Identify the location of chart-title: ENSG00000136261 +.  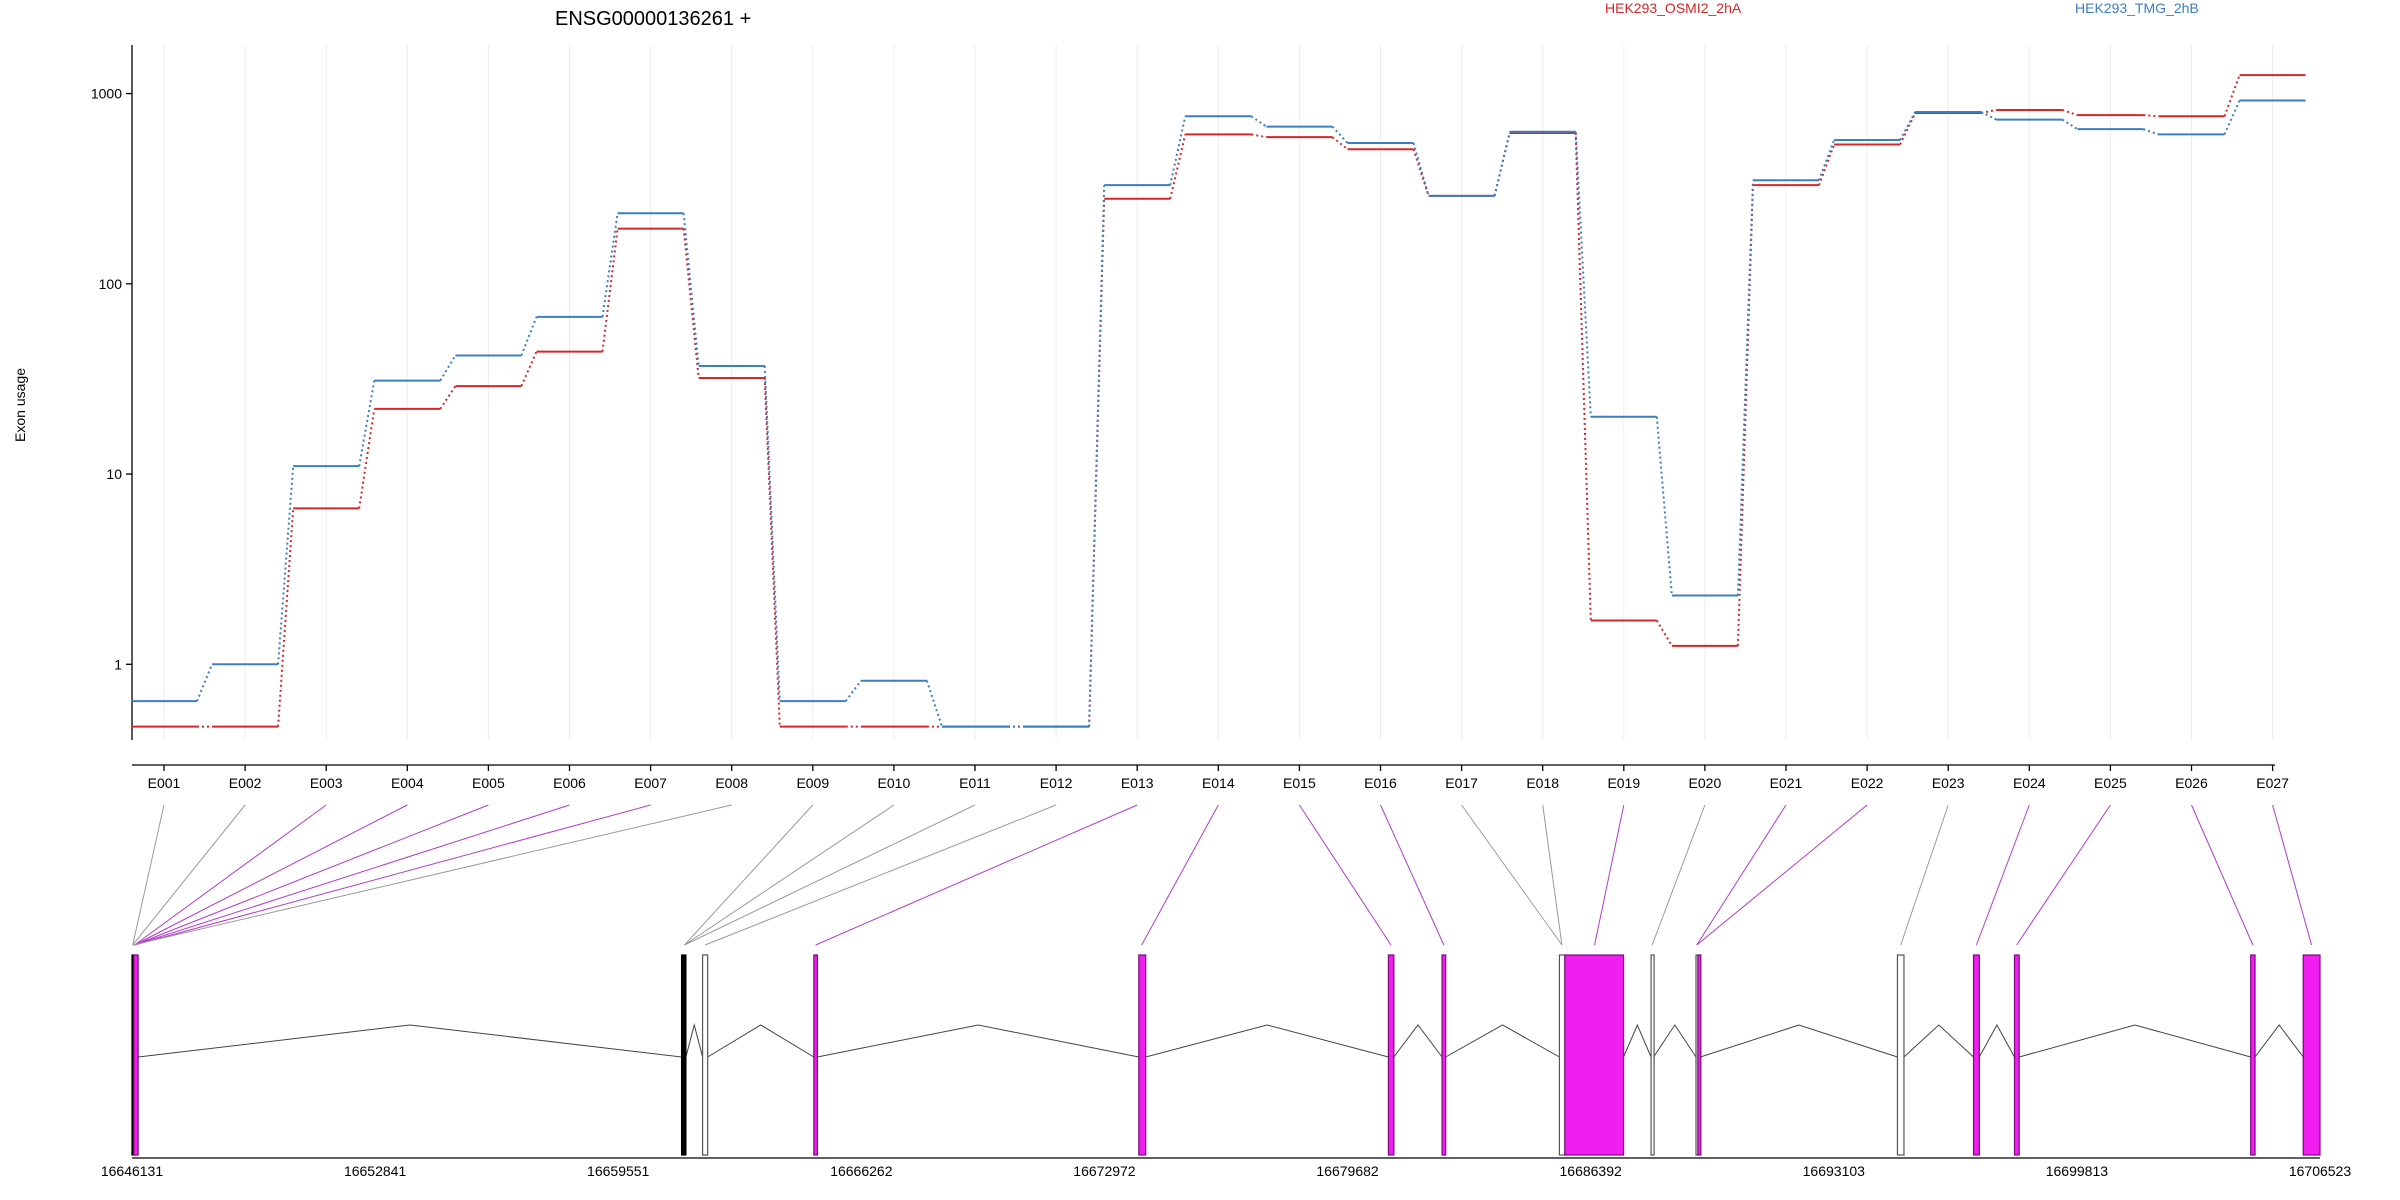
(653, 19).